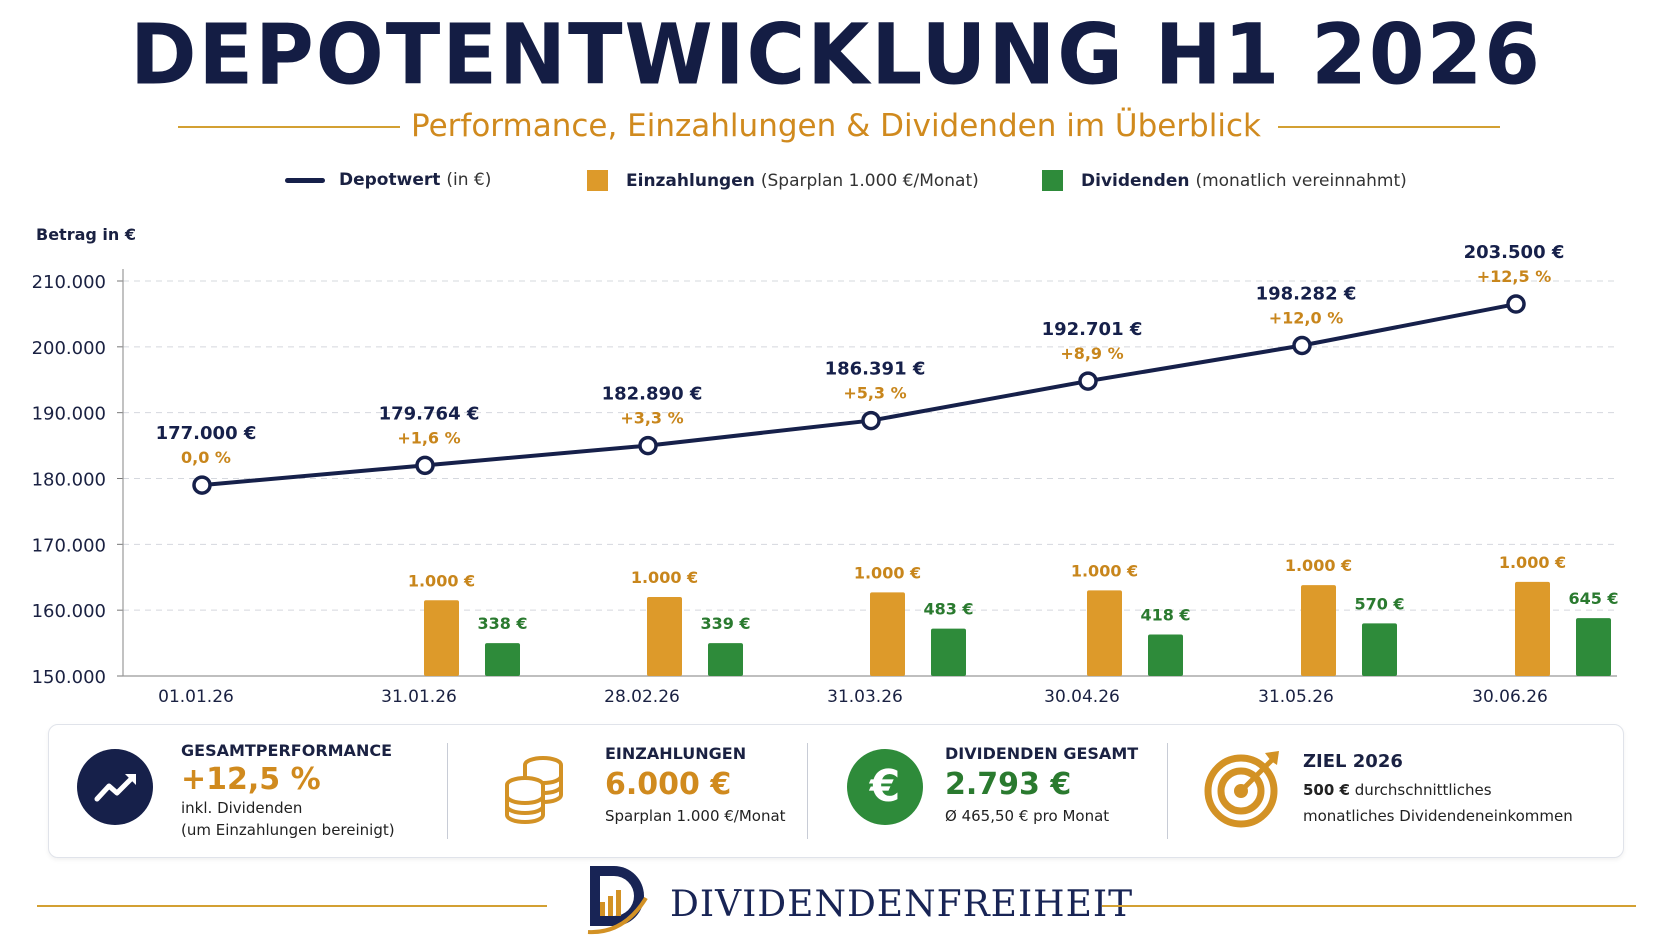 Image resolution: width=1672 pixels, height=942 pixels. What do you see at coordinates (289, 127) in the screenshot?
I see `subtitle-divider-left` at bounding box center [289, 127].